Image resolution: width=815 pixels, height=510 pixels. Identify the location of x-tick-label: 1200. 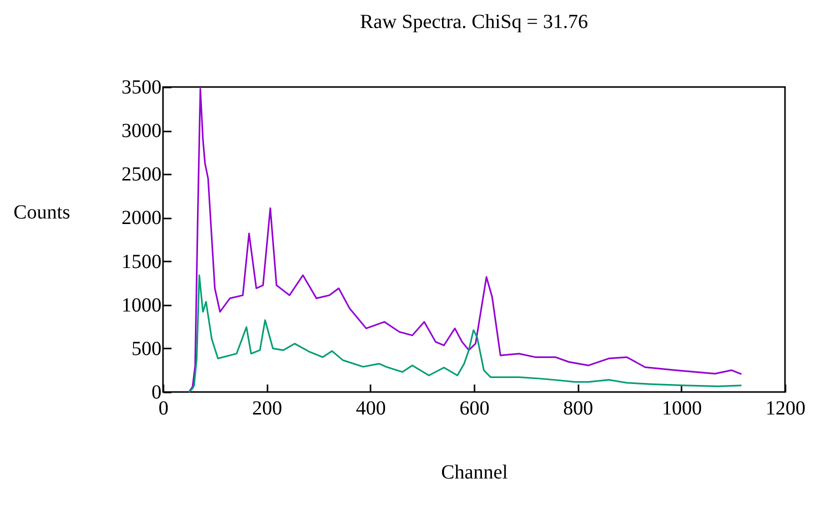
(786, 409).